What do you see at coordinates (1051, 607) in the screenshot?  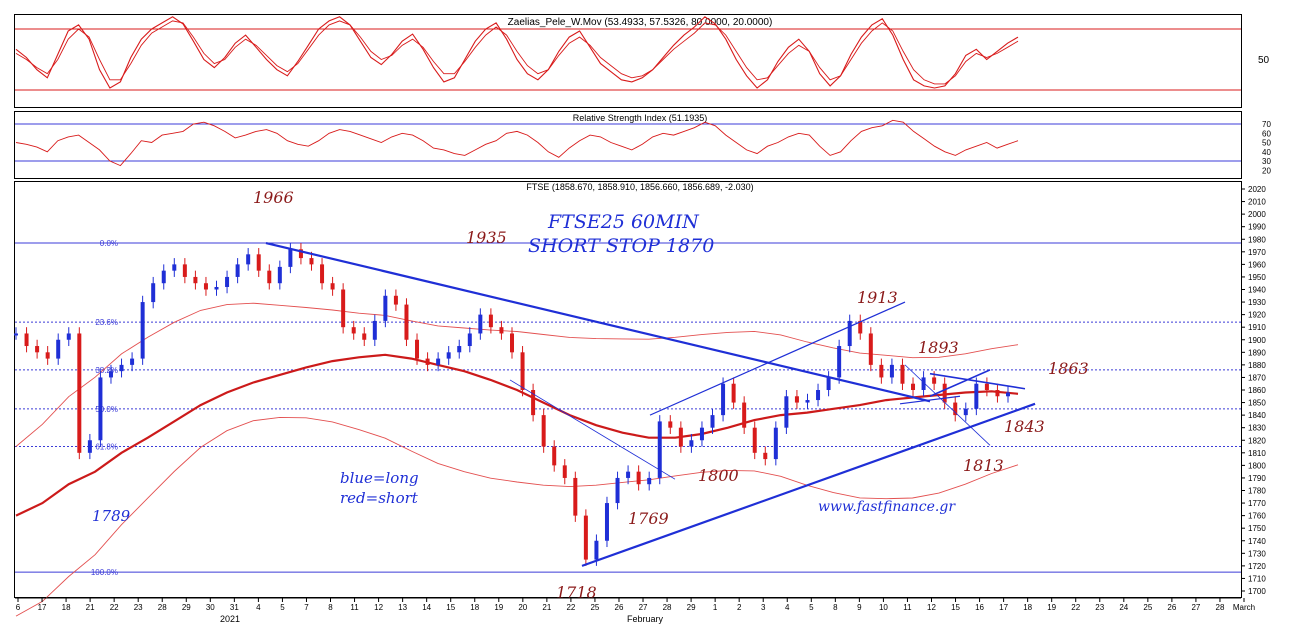 I see `x-tick-label: 19` at bounding box center [1051, 607].